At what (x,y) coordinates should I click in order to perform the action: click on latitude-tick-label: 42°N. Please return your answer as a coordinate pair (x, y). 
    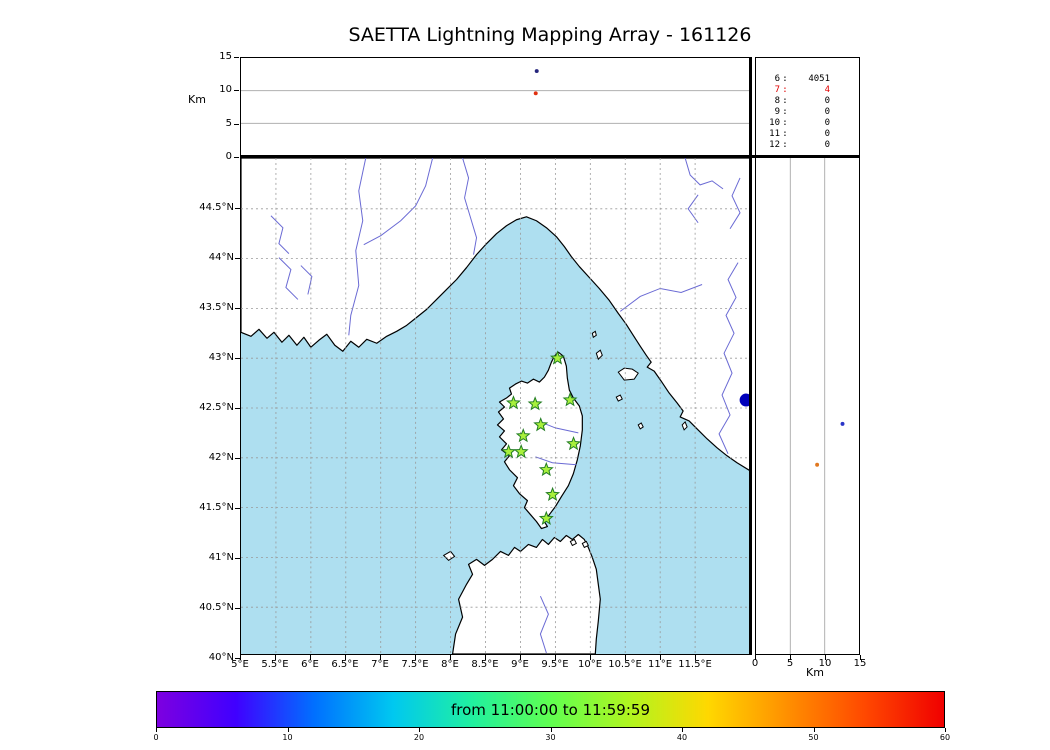
    Looking at the image, I should click on (221, 457).